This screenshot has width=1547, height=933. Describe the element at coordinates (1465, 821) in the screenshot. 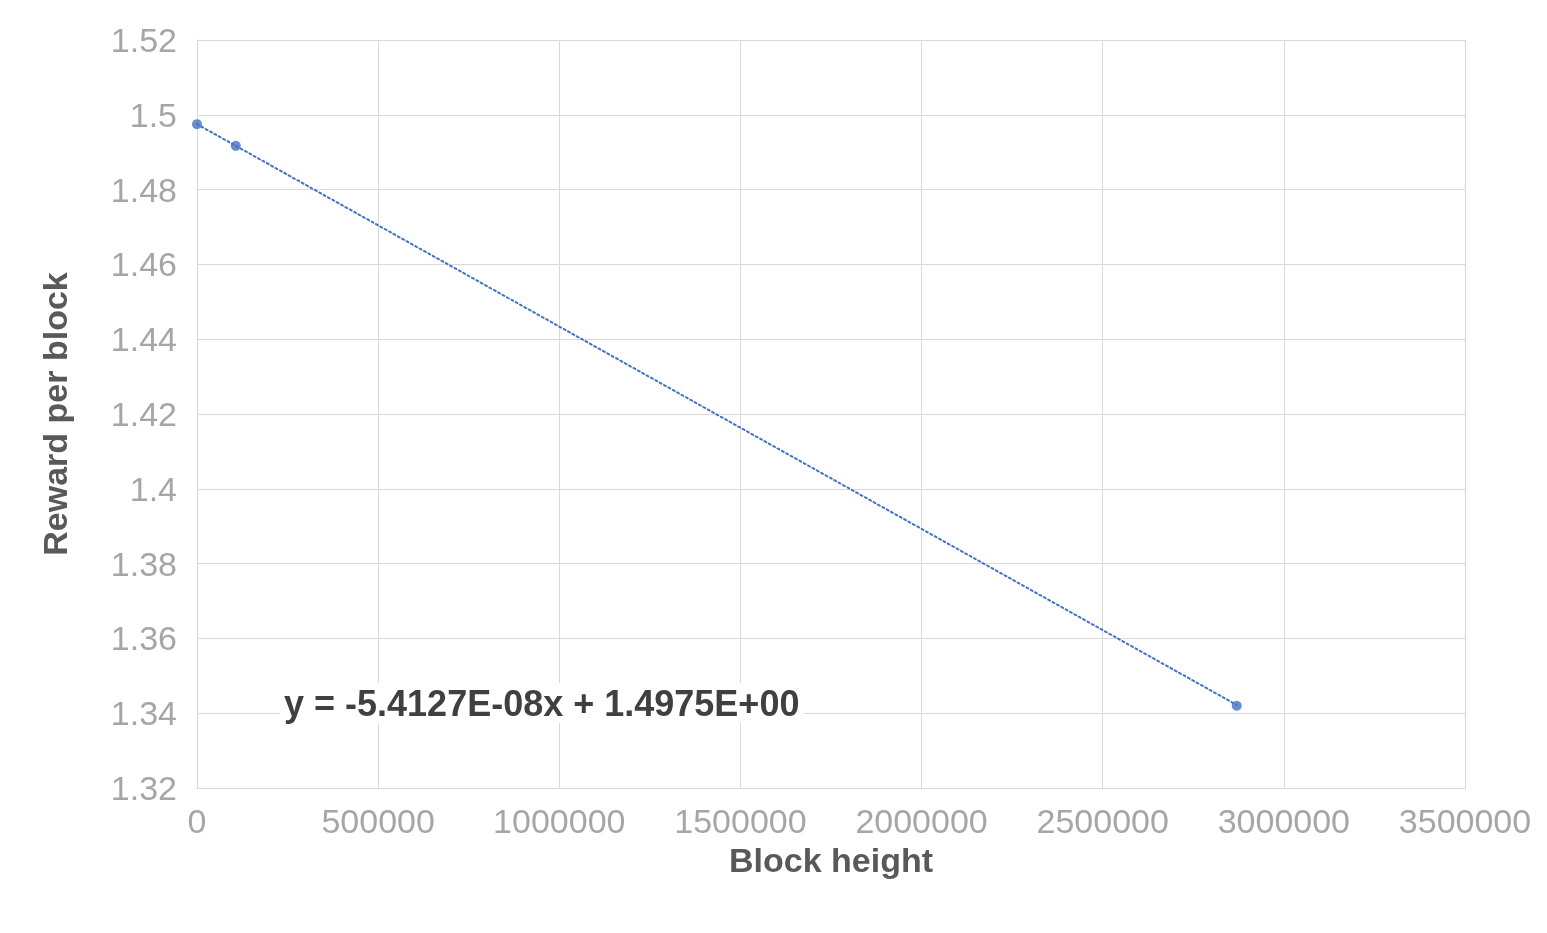

I see `x-tick-label: 3500000` at that location.